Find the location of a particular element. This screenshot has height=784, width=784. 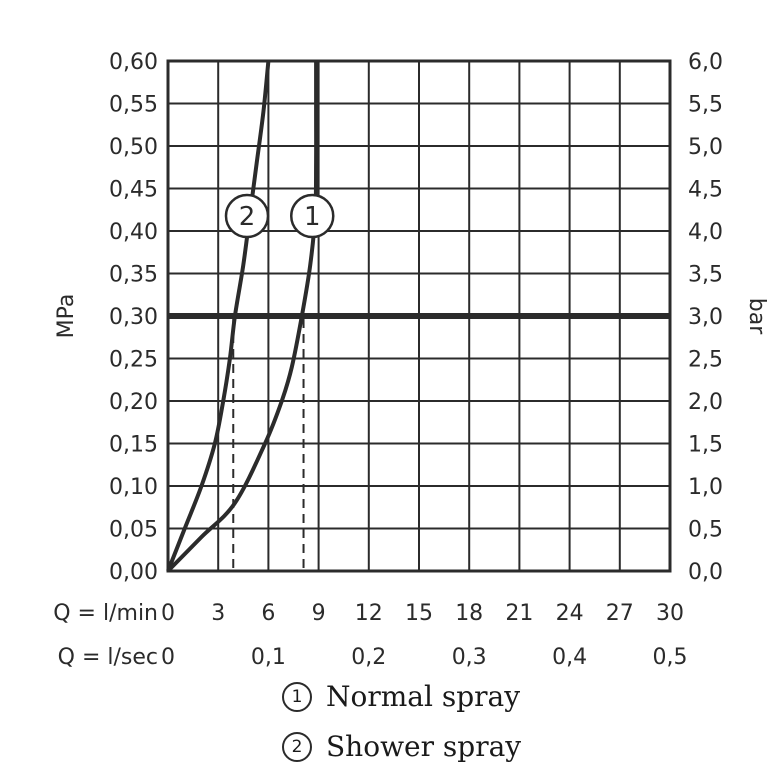

y-right-tick-label: 1,0 is located at coordinates (705, 487).